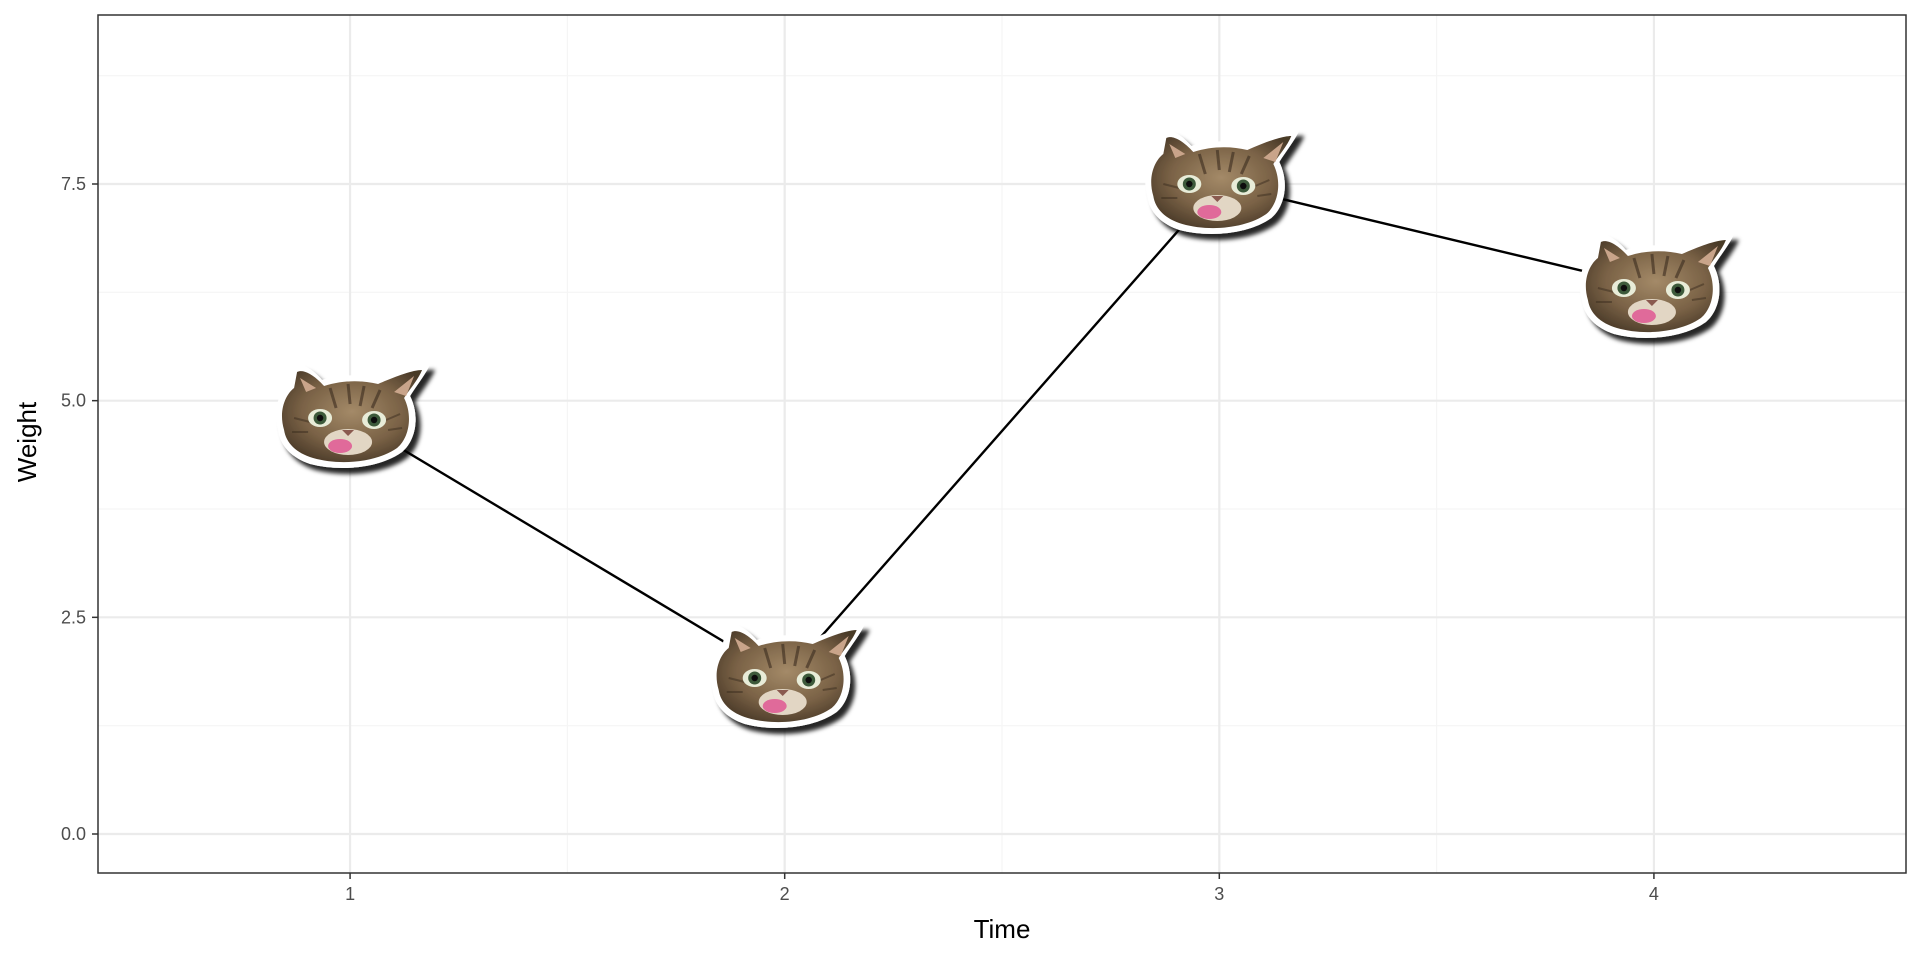  I want to click on x-tick-label: 3, so click(1219, 894).